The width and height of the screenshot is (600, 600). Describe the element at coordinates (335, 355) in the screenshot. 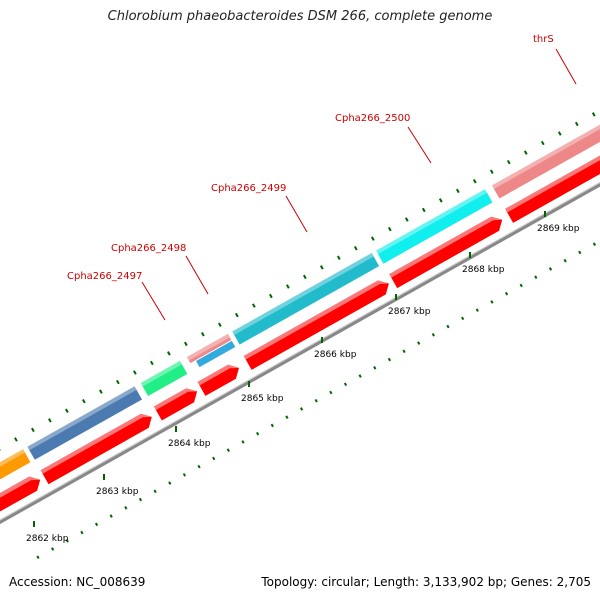

I see `ruler-label: 2866 kbp` at that location.